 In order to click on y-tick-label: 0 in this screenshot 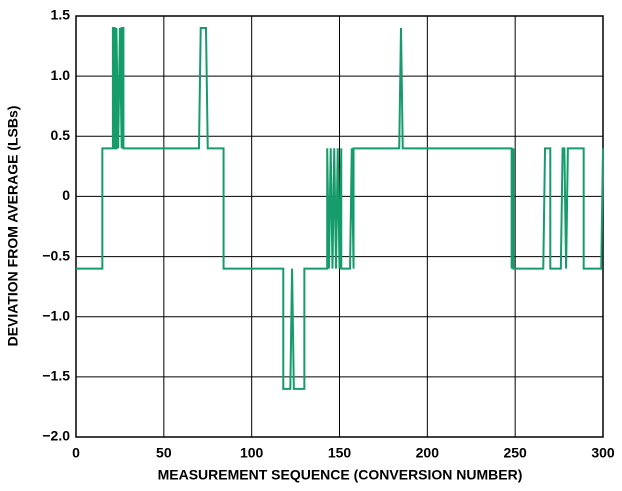, I will do `click(66, 195)`.